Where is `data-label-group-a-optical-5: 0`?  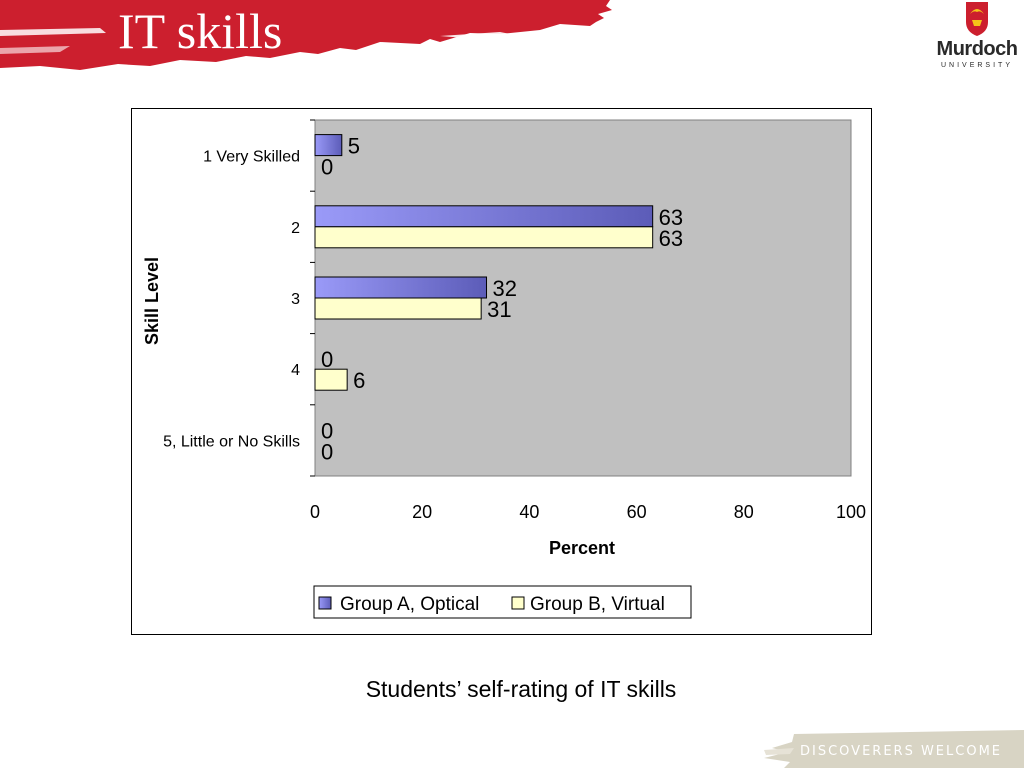 data-label-group-a-optical-5: 0 is located at coordinates (327, 430).